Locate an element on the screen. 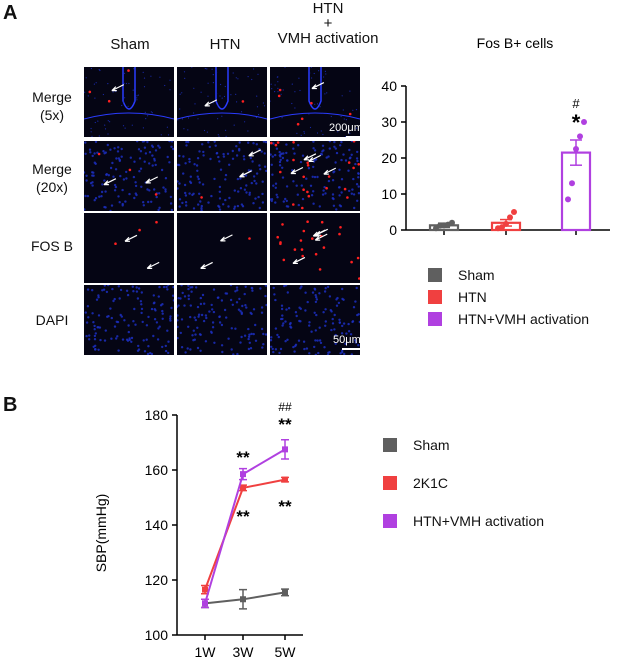  scalebar-20x-label: 50μm is located at coordinates (347, 340).